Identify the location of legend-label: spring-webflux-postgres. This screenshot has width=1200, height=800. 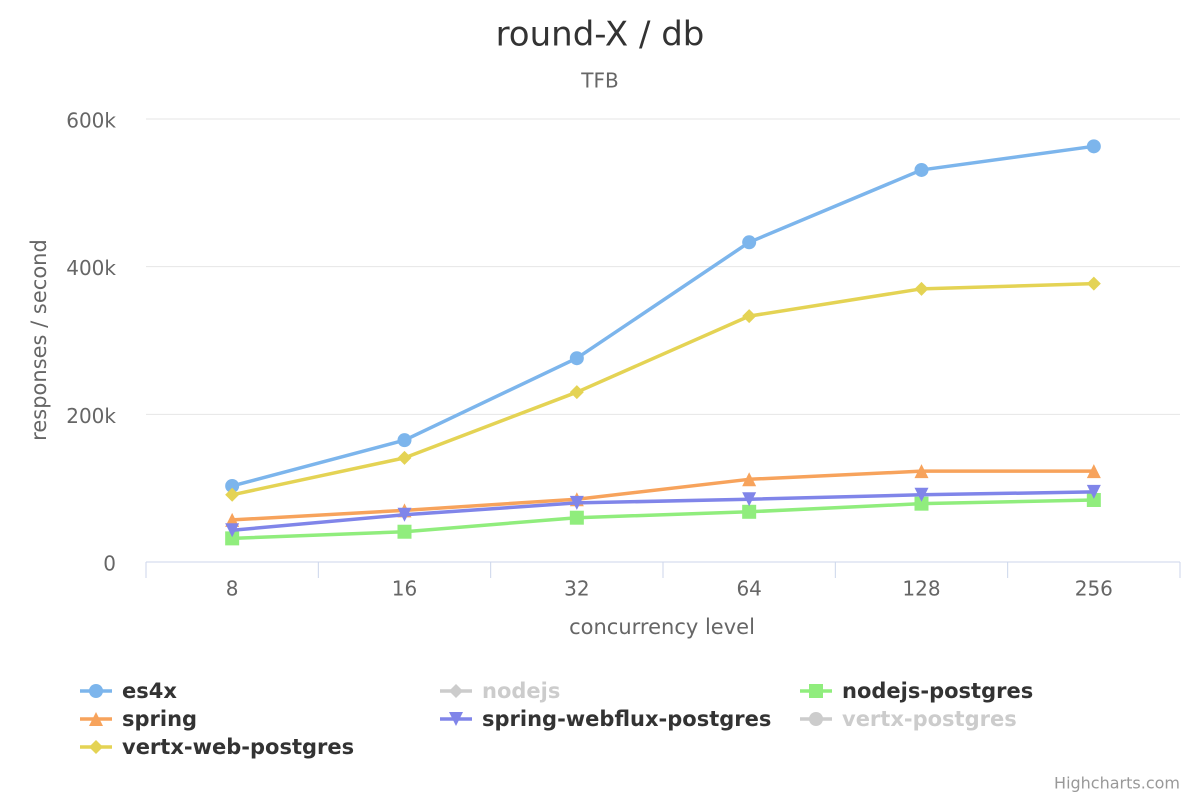
(626, 719).